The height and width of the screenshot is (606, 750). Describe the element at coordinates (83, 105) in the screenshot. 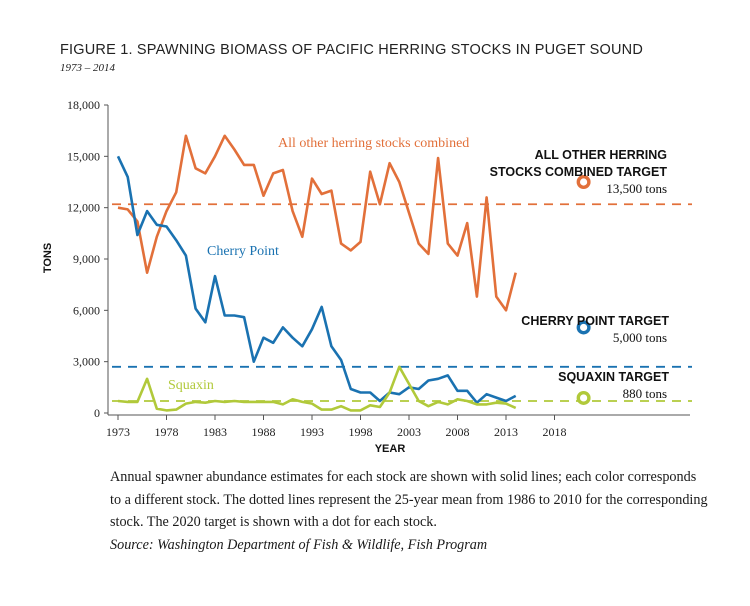

I see `y-tick-label: 18,000` at that location.